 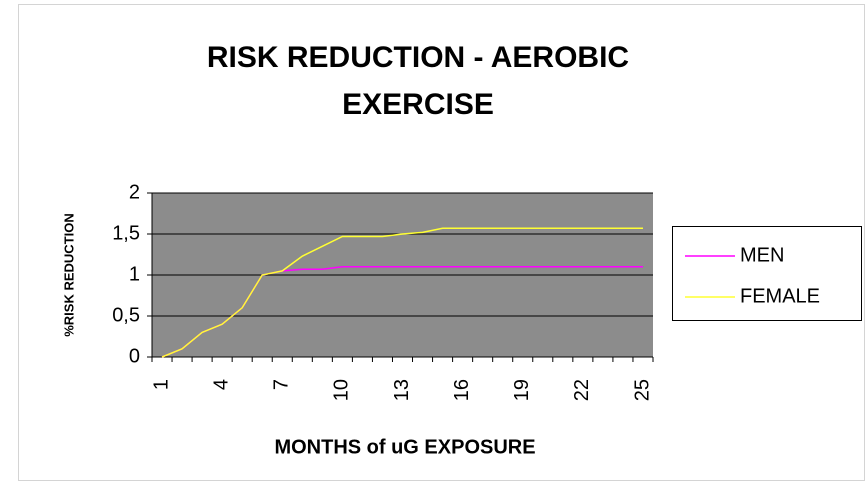 What do you see at coordinates (762, 255) in the screenshot?
I see `legend-label: MEN` at bounding box center [762, 255].